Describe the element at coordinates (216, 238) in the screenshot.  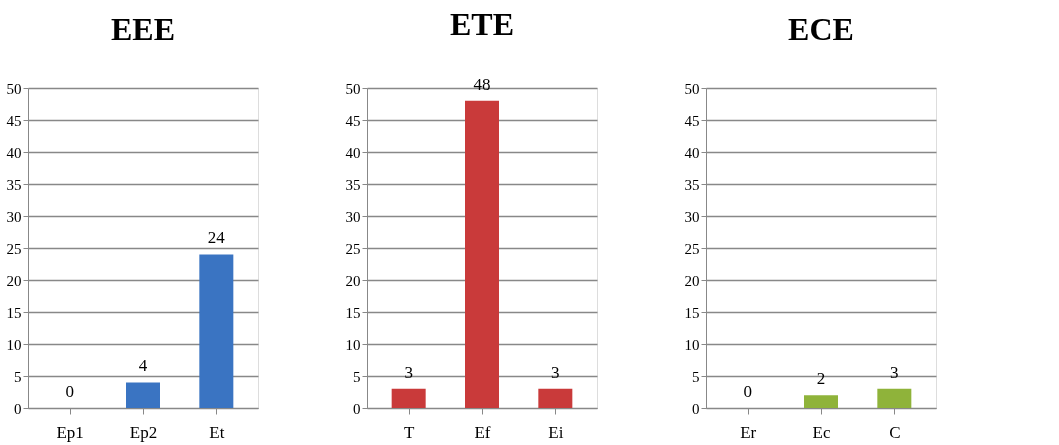
I see `data-label: 24` at that location.